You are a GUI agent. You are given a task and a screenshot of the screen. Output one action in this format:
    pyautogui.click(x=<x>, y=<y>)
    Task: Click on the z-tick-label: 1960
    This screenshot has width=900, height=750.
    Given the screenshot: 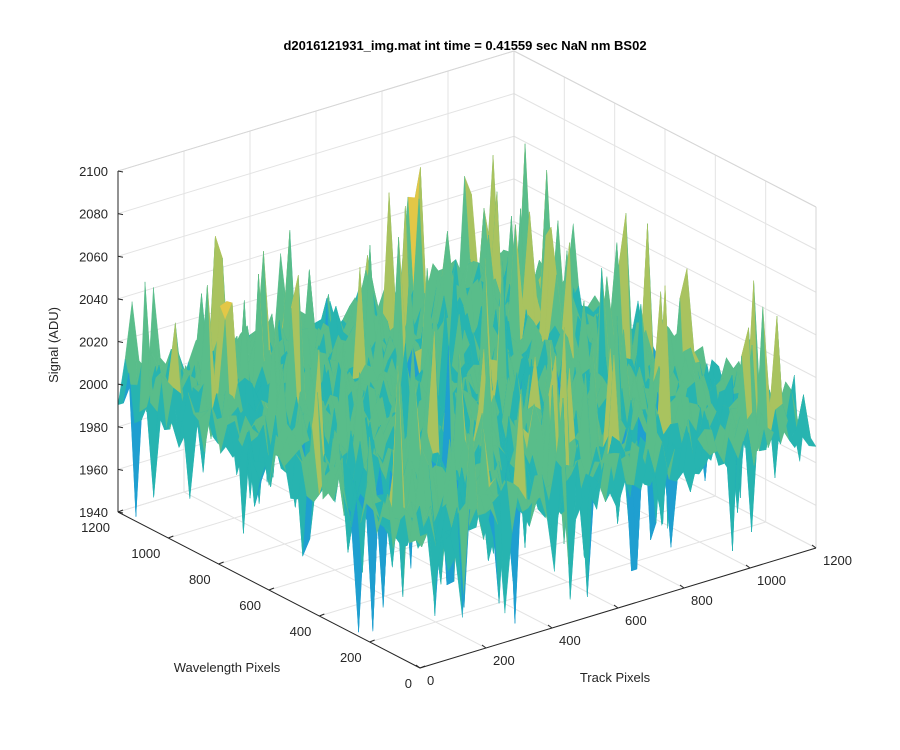 What is the action you would take?
    pyautogui.click(x=93, y=469)
    